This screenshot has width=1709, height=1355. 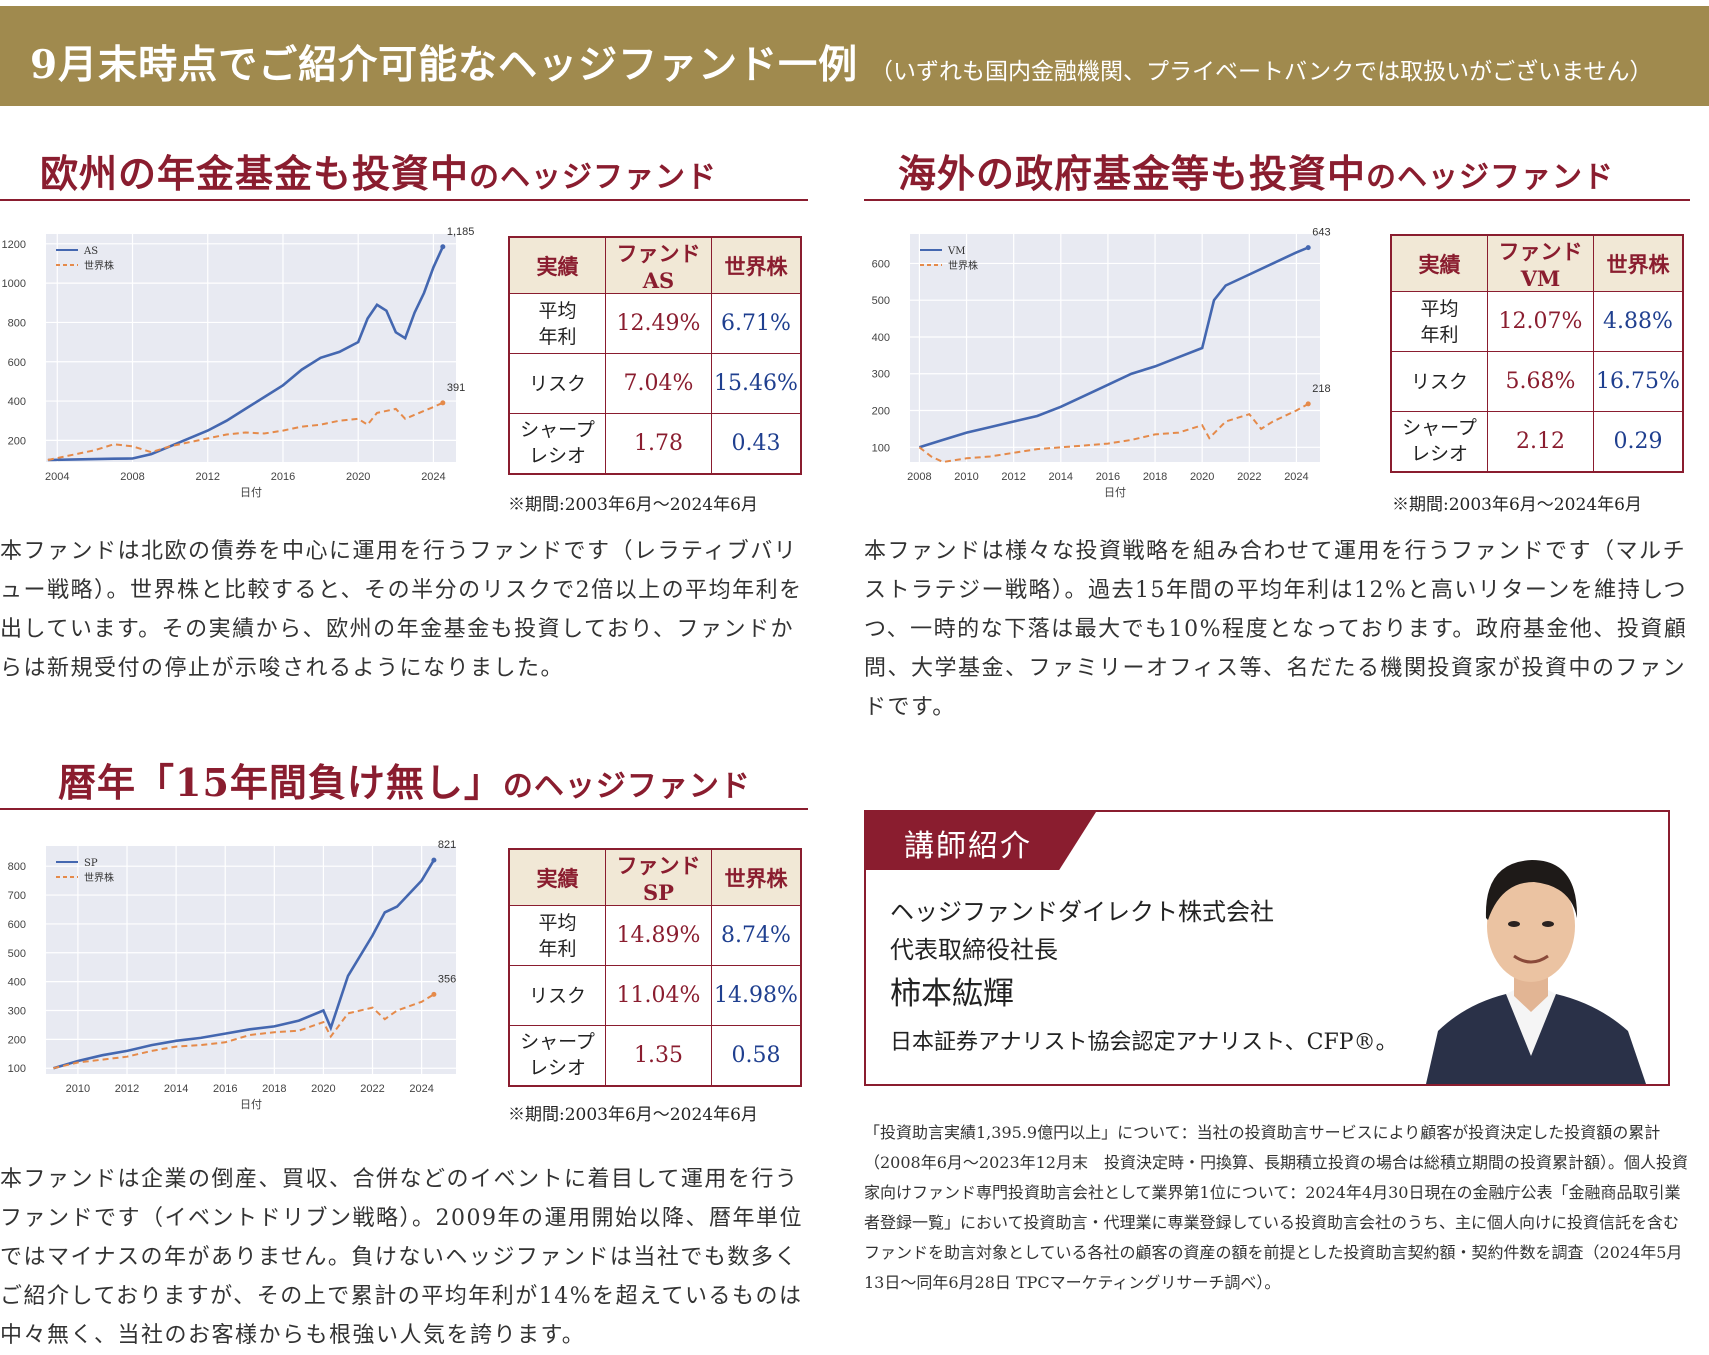 What do you see at coordinates (968, 846) in the screenshot?
I see `instructor-heading: 講師紹介` at bounding box center [968, 846].